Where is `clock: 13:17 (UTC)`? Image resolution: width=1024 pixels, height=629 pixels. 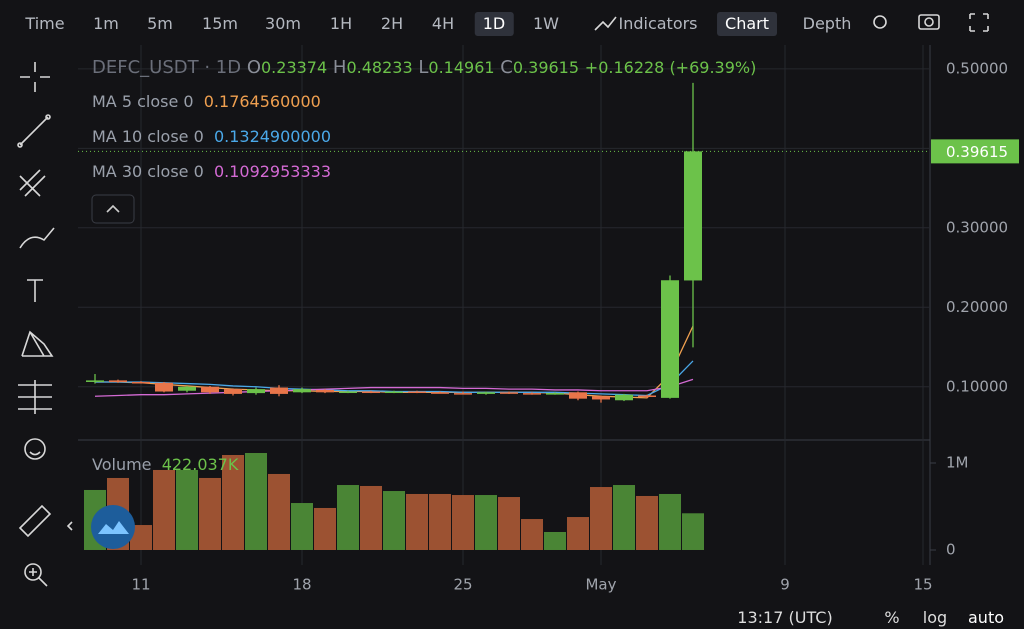
clock: 13:17 (UTC) is located at coordinates (785, 617).